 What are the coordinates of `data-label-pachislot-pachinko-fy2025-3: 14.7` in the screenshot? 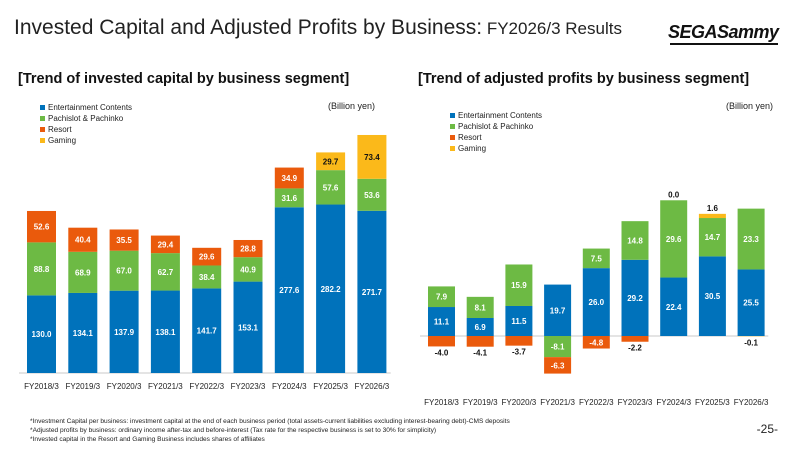 It's located at (713, 237).